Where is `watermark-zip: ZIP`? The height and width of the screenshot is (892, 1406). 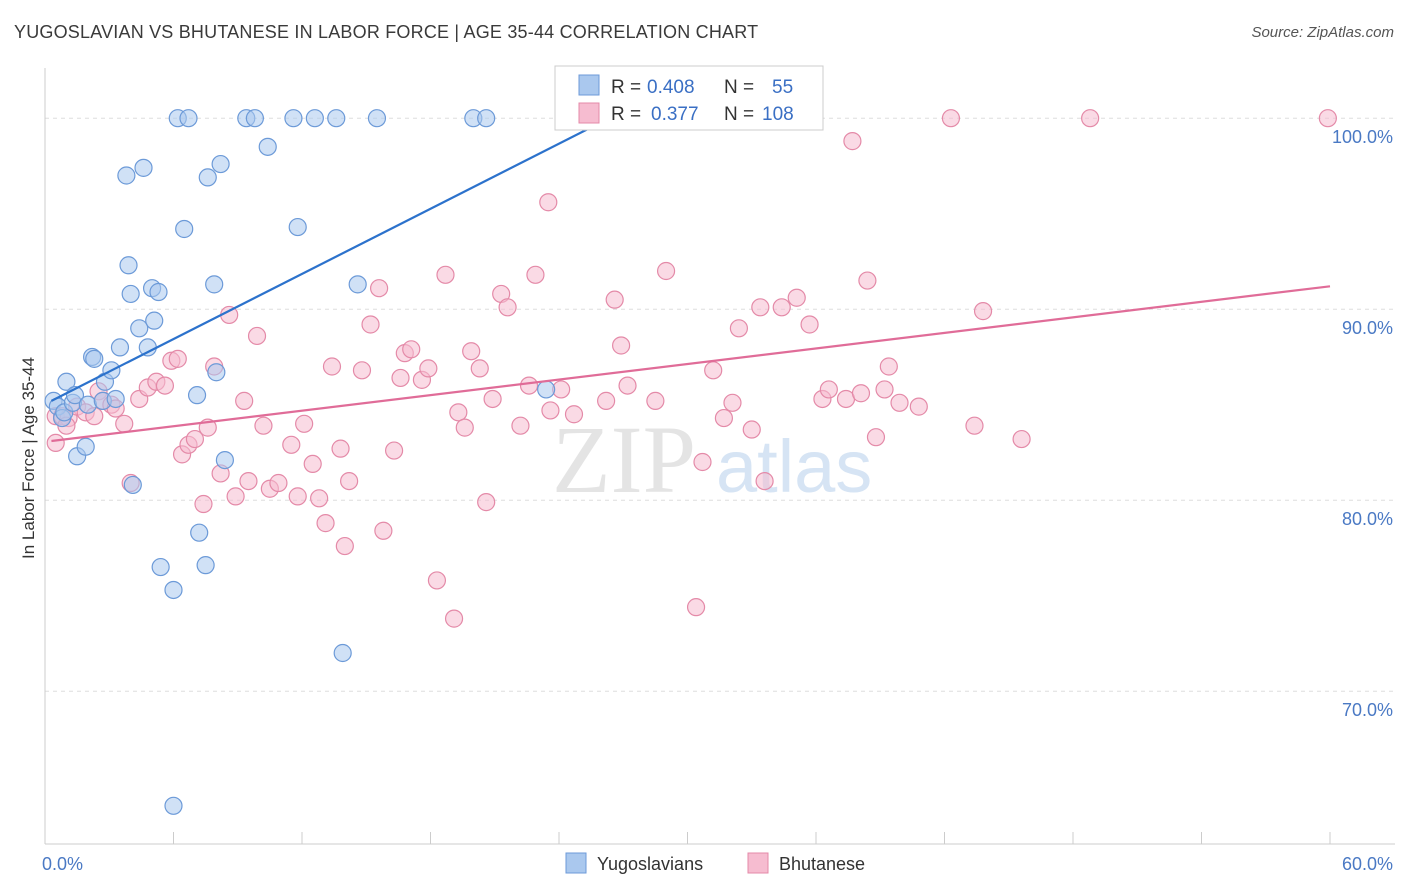 watermark-zip: ZIP is located at coordinates (624, 459).